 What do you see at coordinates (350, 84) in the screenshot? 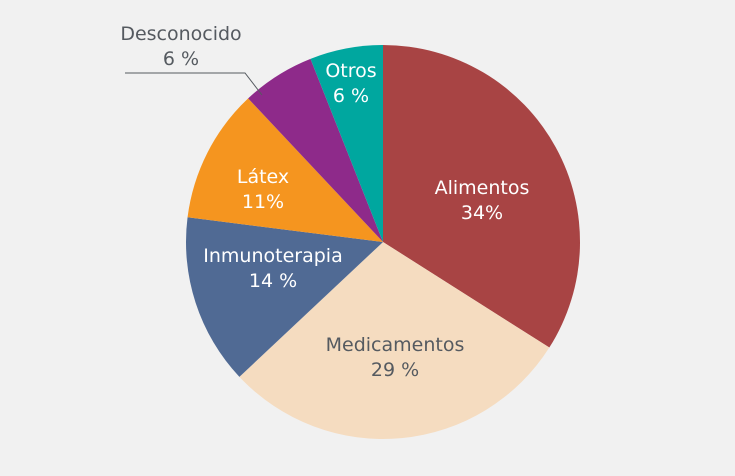
I see `label-otros: Otros 6 %` at bounding box center [350, 84].